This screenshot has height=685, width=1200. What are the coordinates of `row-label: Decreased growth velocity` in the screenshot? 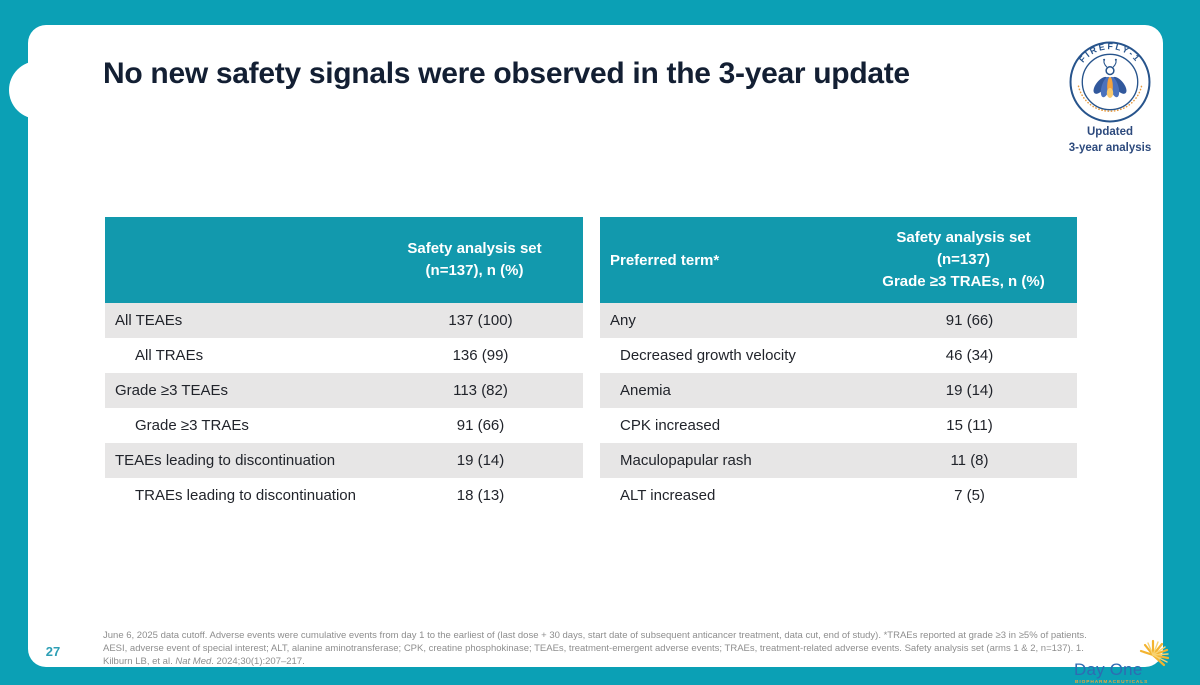 It's located at (708, 355).